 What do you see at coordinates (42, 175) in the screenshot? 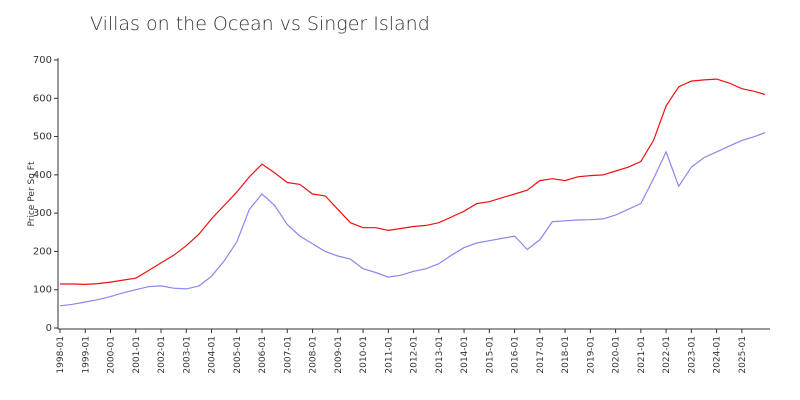
I see `y-tick-label: 400` at bounding box center [42, 175].